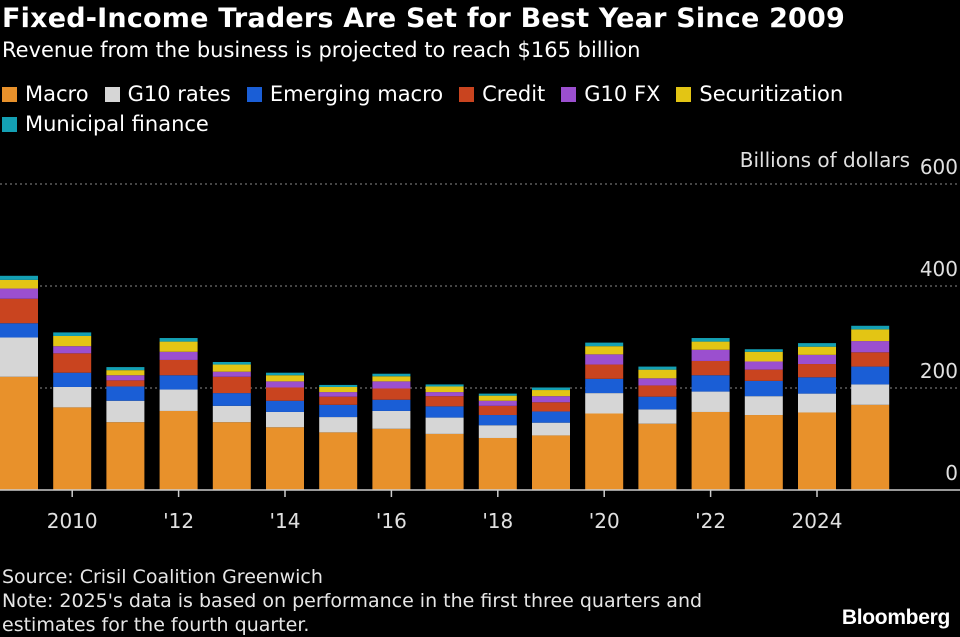 This screenshot has width=960, height=637. Describe the element at coordinates (285, 374) in the screenshot. I see `bar-2014-municipal-finance` at that location.